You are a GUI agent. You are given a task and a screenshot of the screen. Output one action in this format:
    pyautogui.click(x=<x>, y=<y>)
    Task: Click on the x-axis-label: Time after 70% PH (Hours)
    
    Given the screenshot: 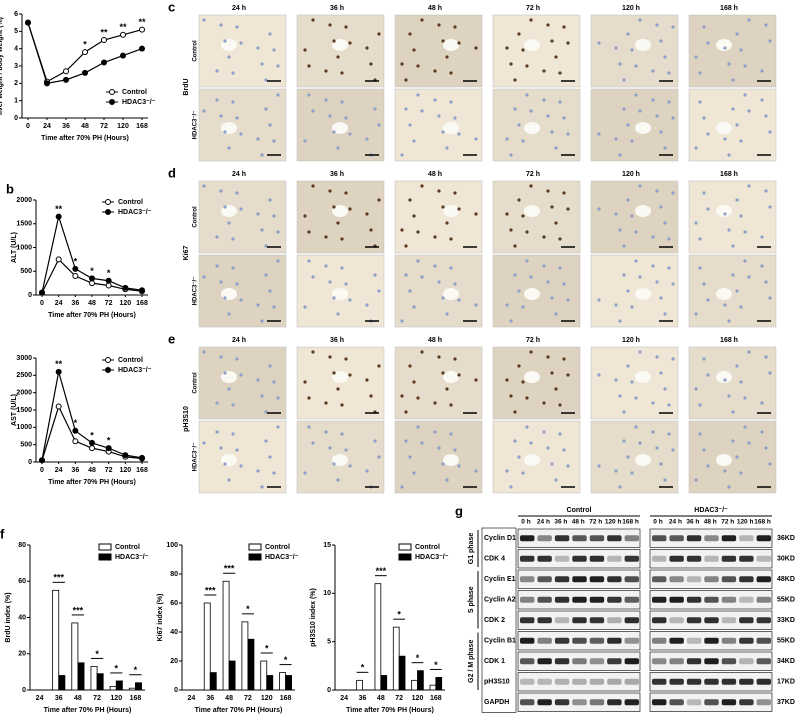 What is the action you would take?
    pyautogui.click(x=85, y=138)
    